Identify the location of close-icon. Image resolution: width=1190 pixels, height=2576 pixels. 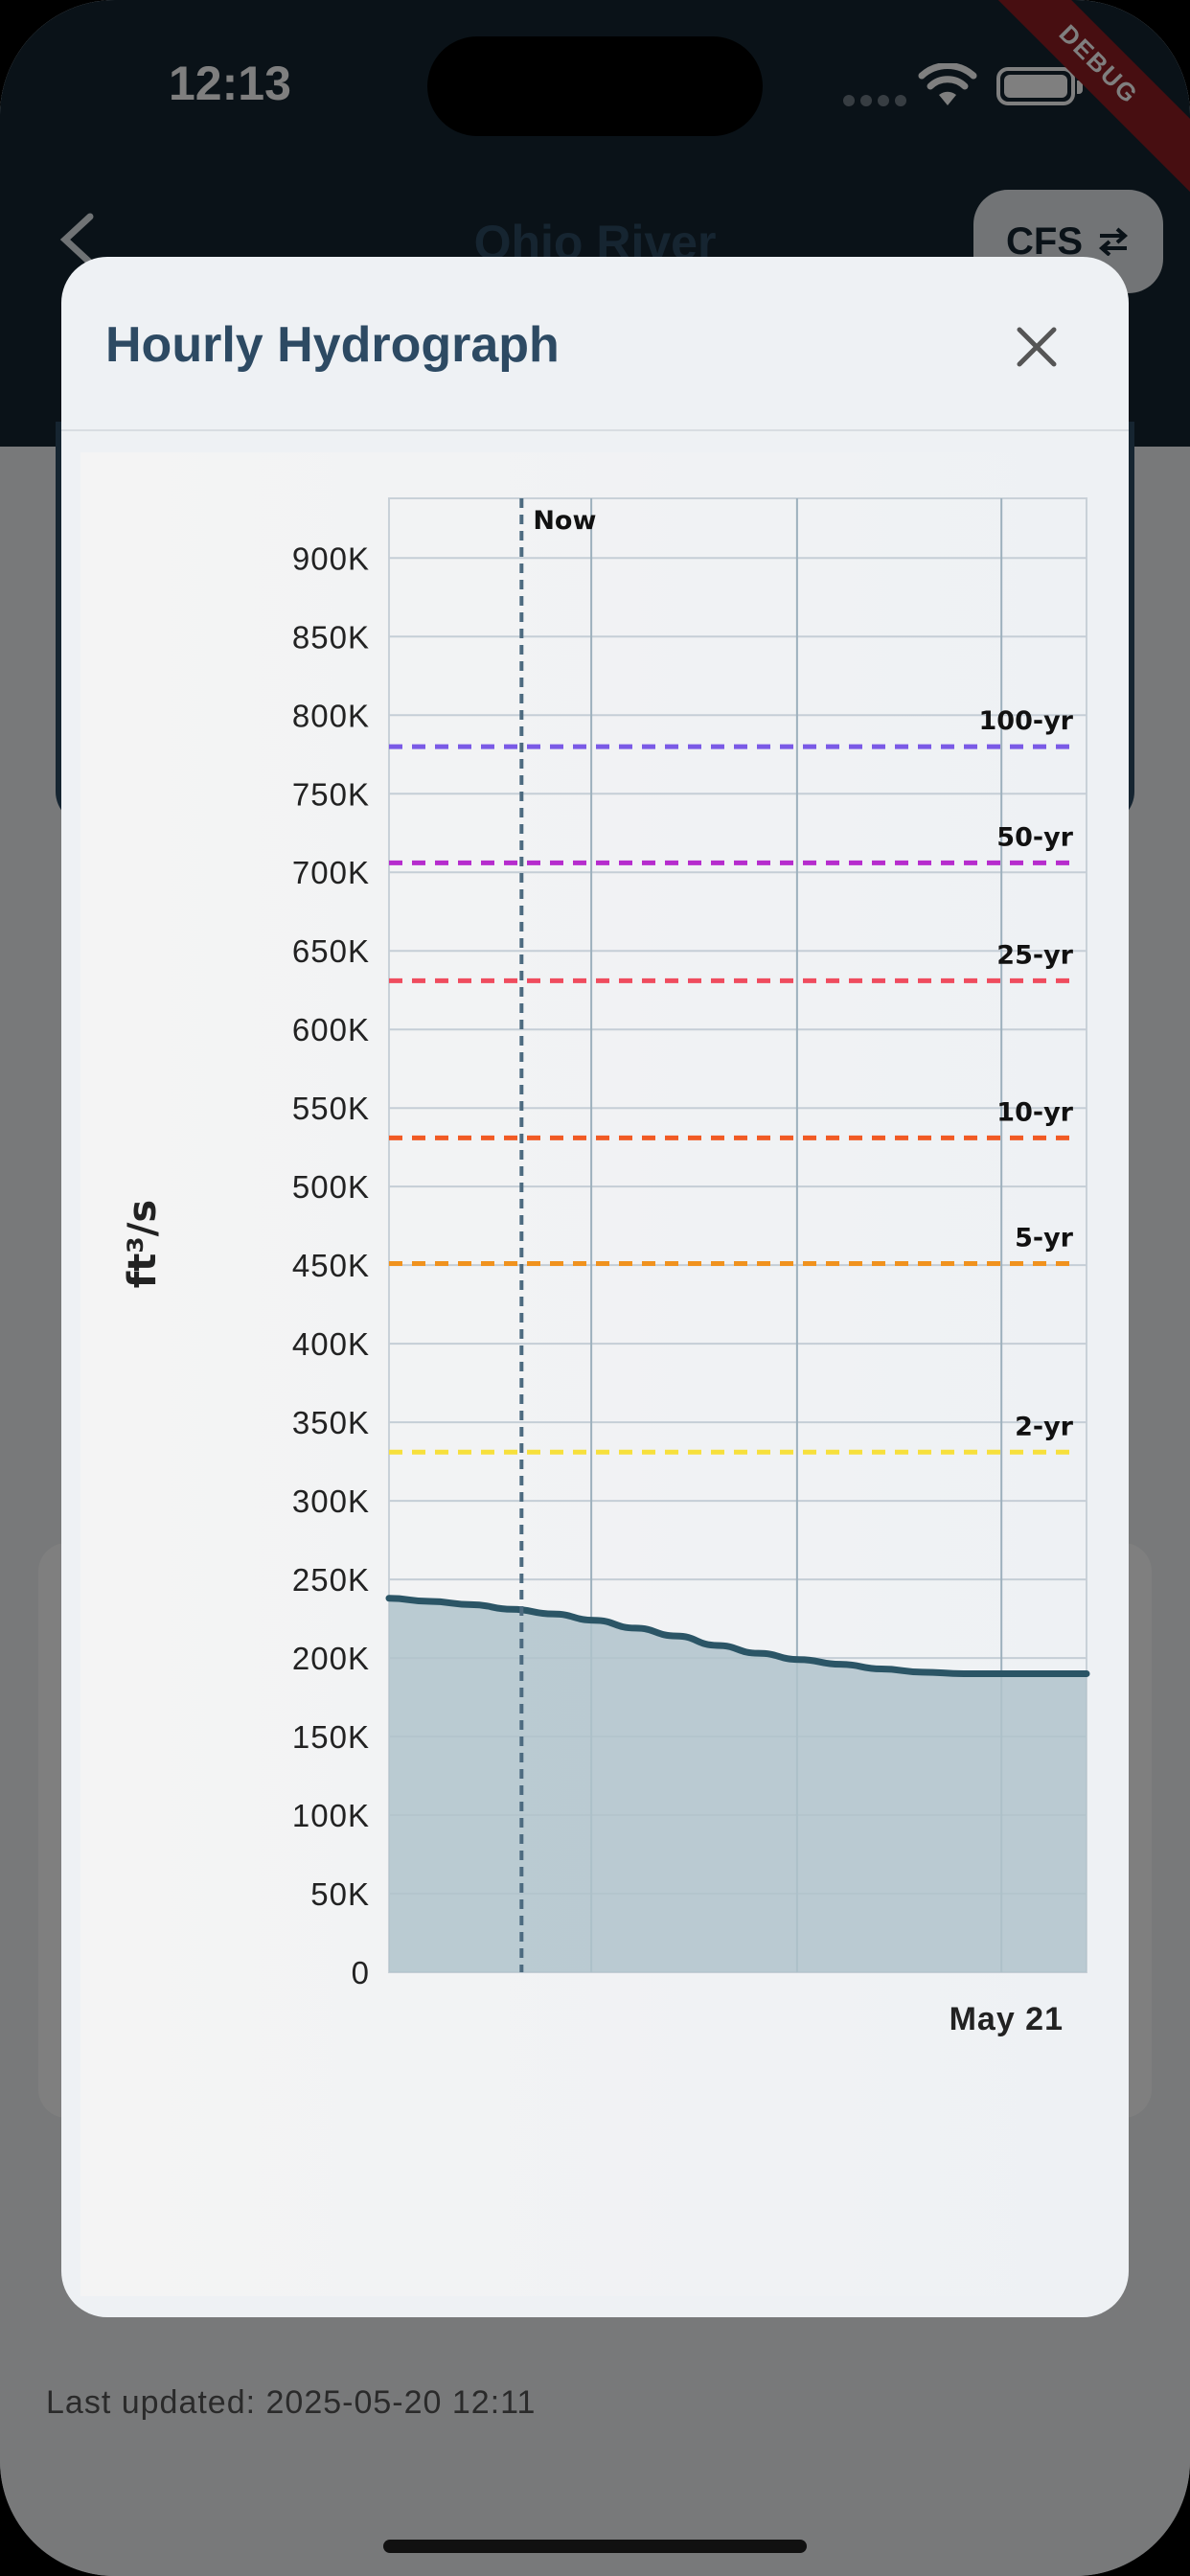
(1037, 347).